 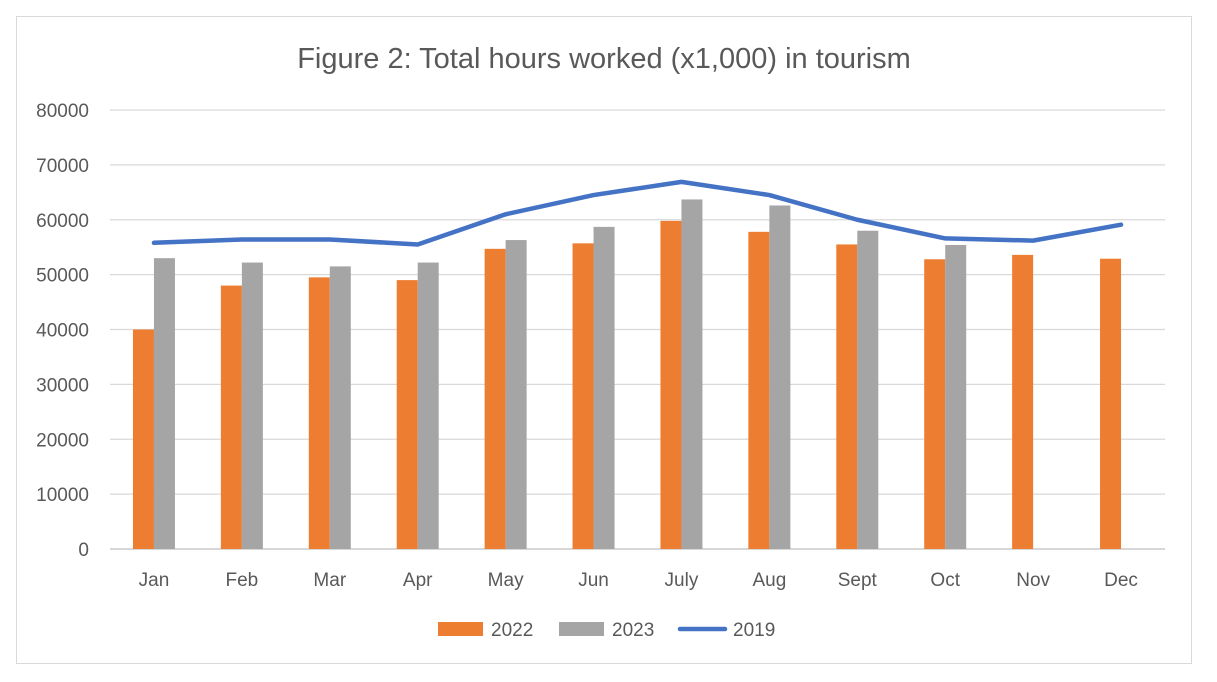 I want to click on x-tick-label: Aug, so click(x=769, y=580).